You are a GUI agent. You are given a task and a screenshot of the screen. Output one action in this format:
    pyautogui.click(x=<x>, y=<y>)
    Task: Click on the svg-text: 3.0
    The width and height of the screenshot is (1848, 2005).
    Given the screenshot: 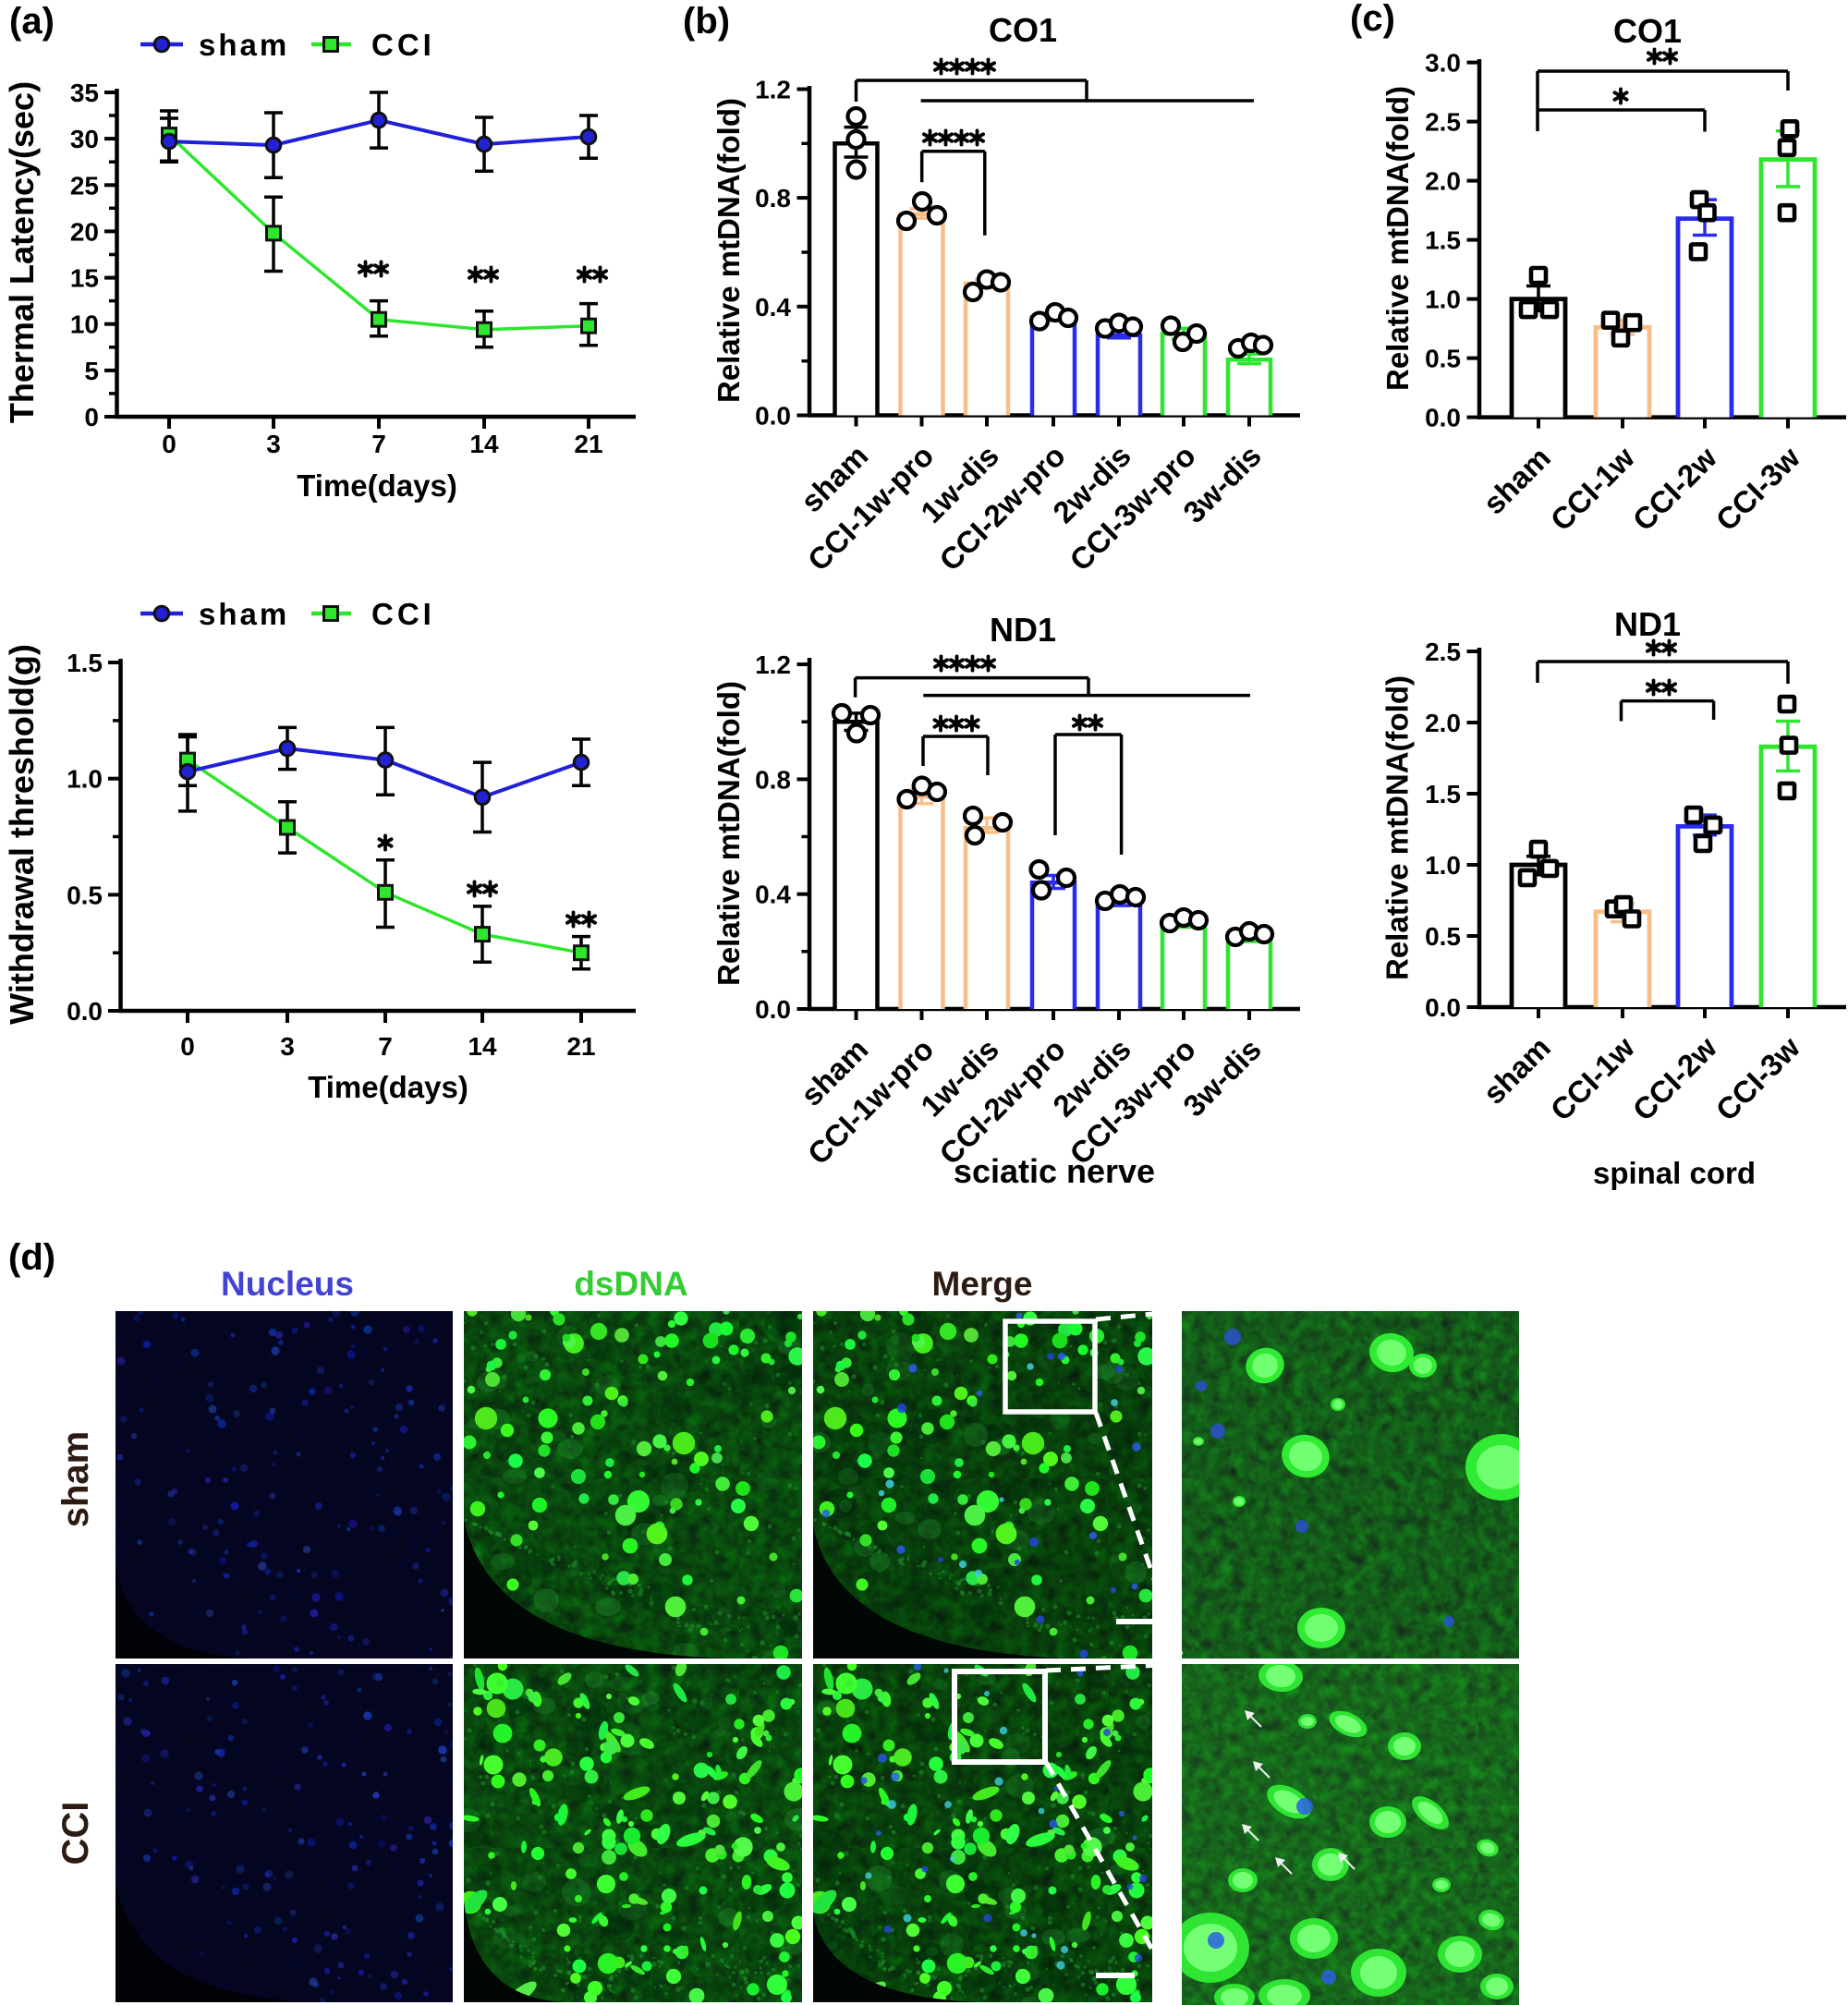 What is the action you would take?
    pyautogui.click(x=1443, y=64)
    